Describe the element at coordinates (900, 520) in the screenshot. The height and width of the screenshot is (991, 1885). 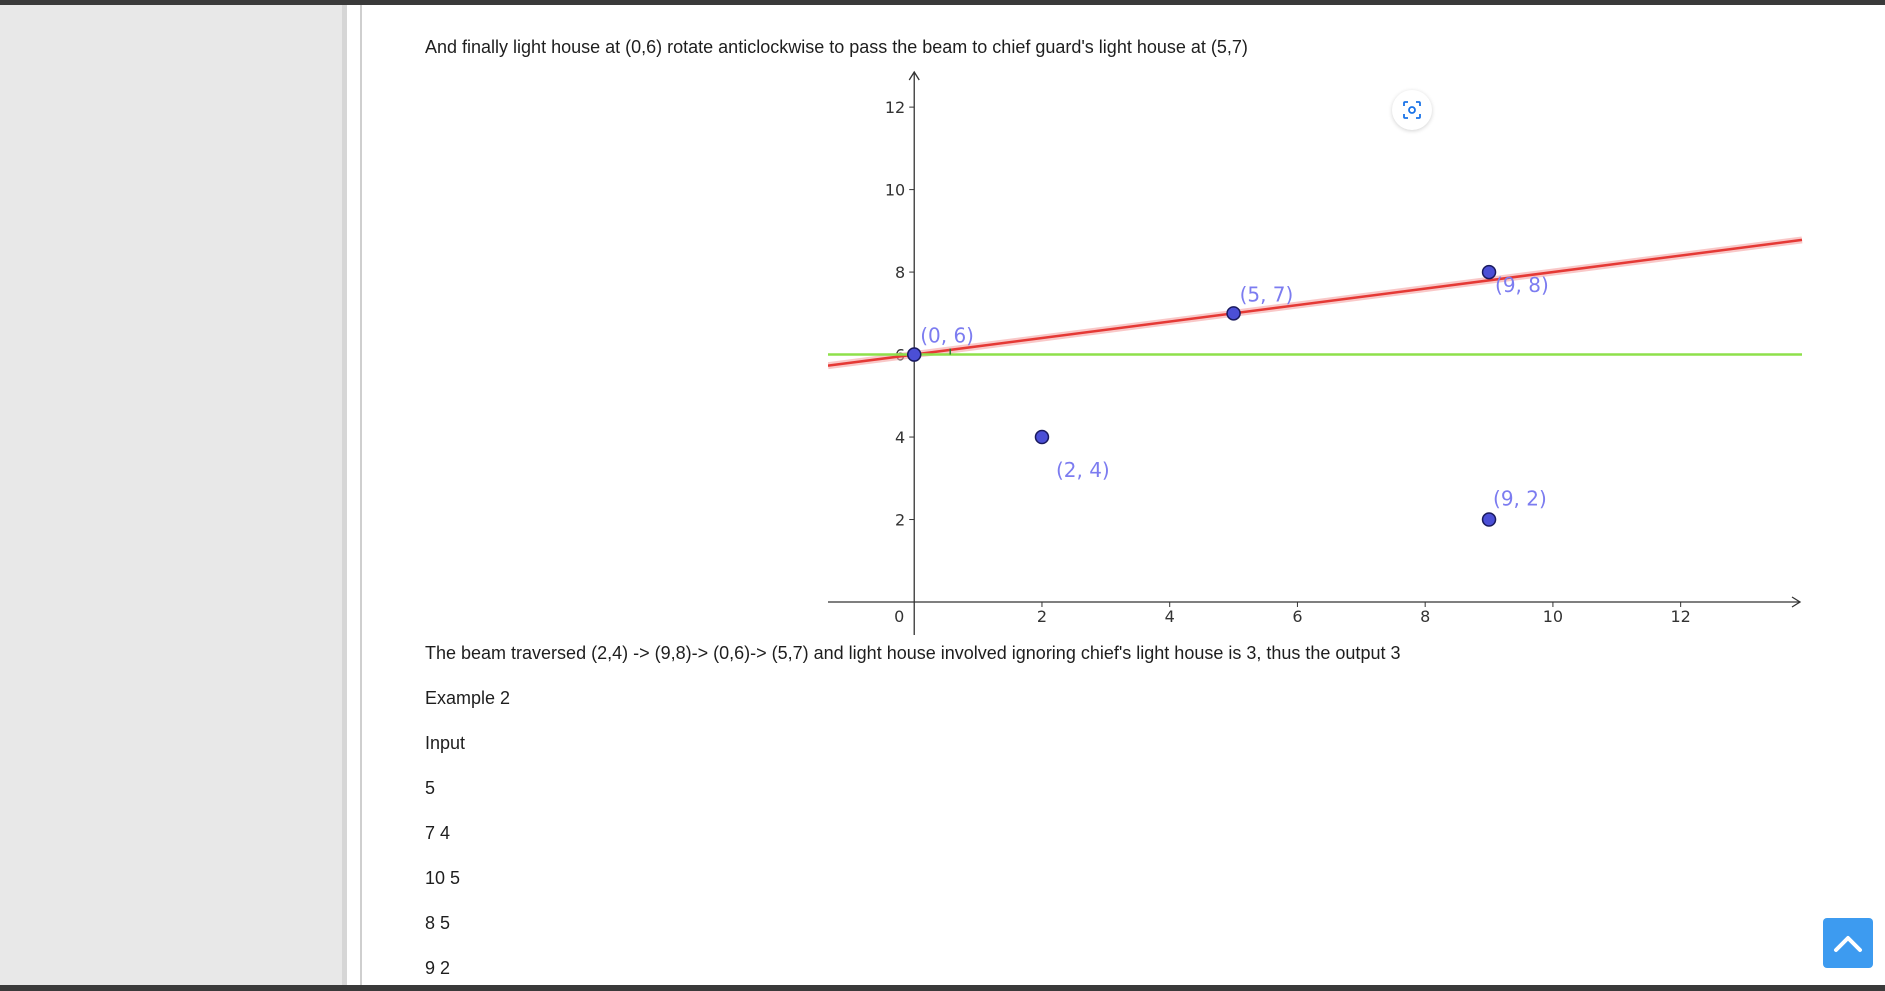
I see `y-tick-label: 2` at that location.